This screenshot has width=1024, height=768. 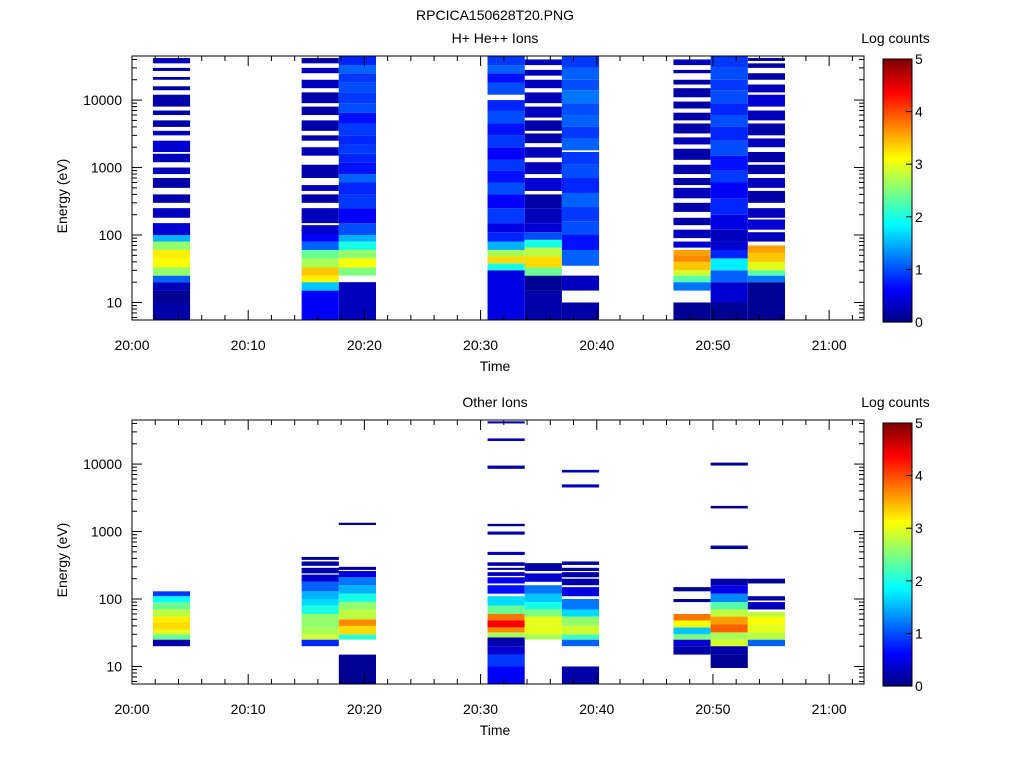 What do you see at coordinates (114, 666) in the screenshot?
I see `y-tick-label: 10` at bounding box center [114, 666].